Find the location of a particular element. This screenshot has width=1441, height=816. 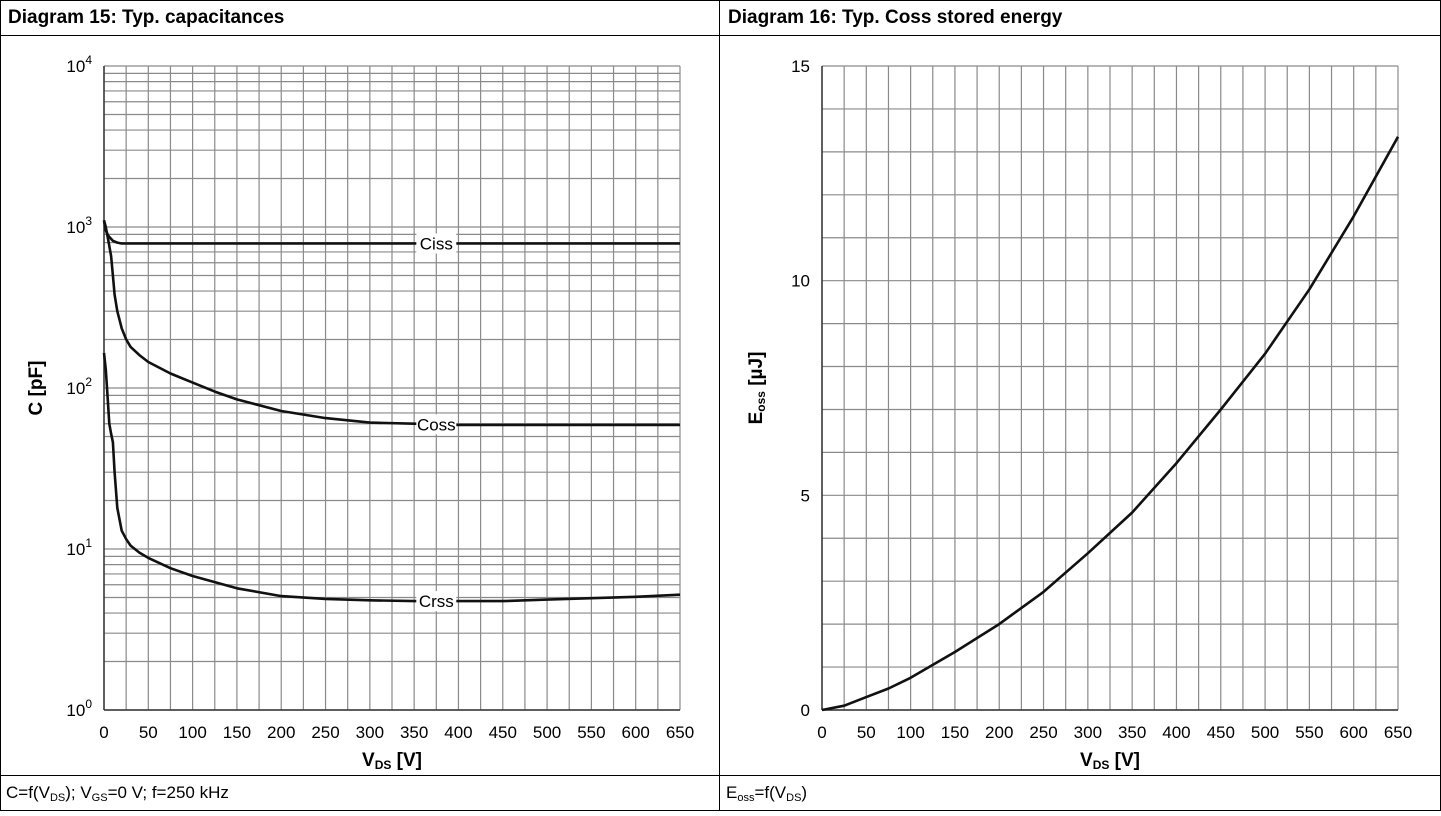

y-tick-label: 0 is located at coordinates (805, 710).